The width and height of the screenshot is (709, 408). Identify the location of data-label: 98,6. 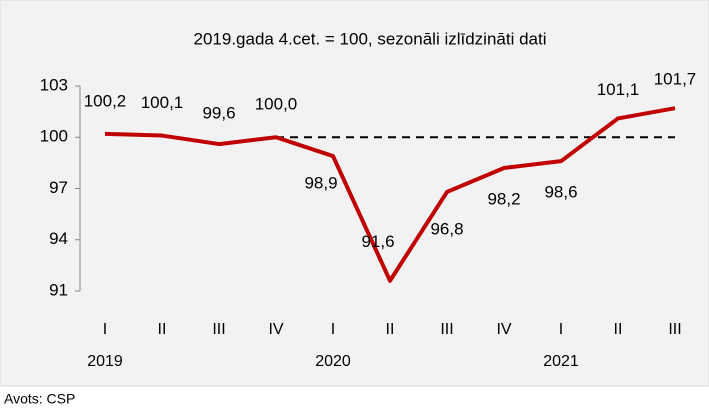
(560, 192).